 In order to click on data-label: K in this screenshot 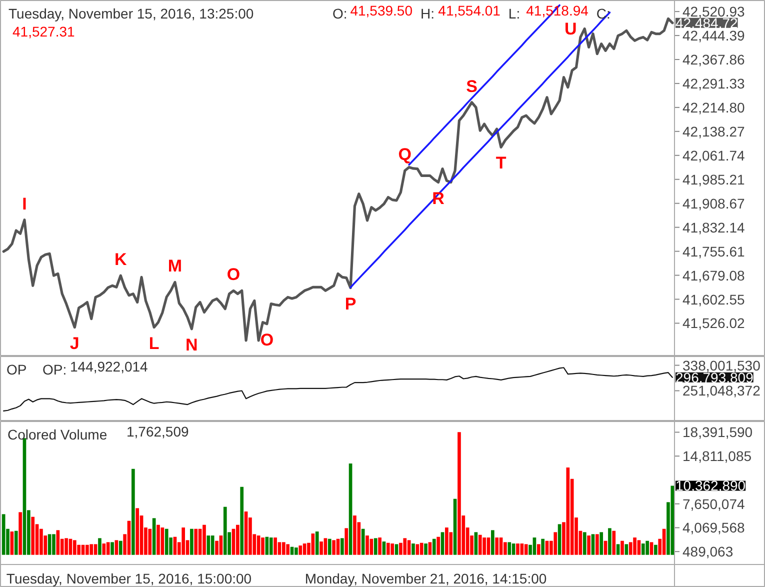, I will do `click(121, 260)`.